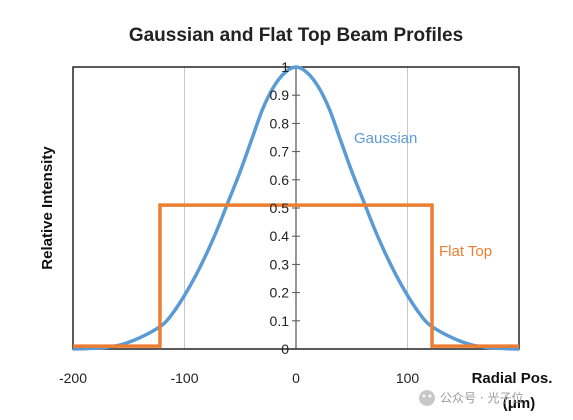  Describe the element at coordinates (285, 349) in the screenshot. I see `y-tick-label-0: 0` at that location.